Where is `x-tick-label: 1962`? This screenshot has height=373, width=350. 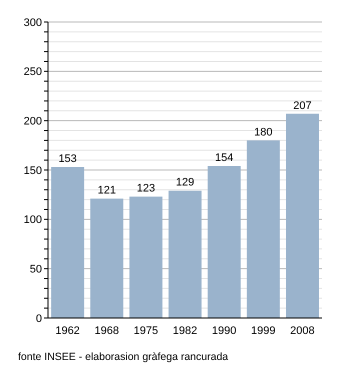
x-tick-label: 1962 is located at coordinates (67, 330).